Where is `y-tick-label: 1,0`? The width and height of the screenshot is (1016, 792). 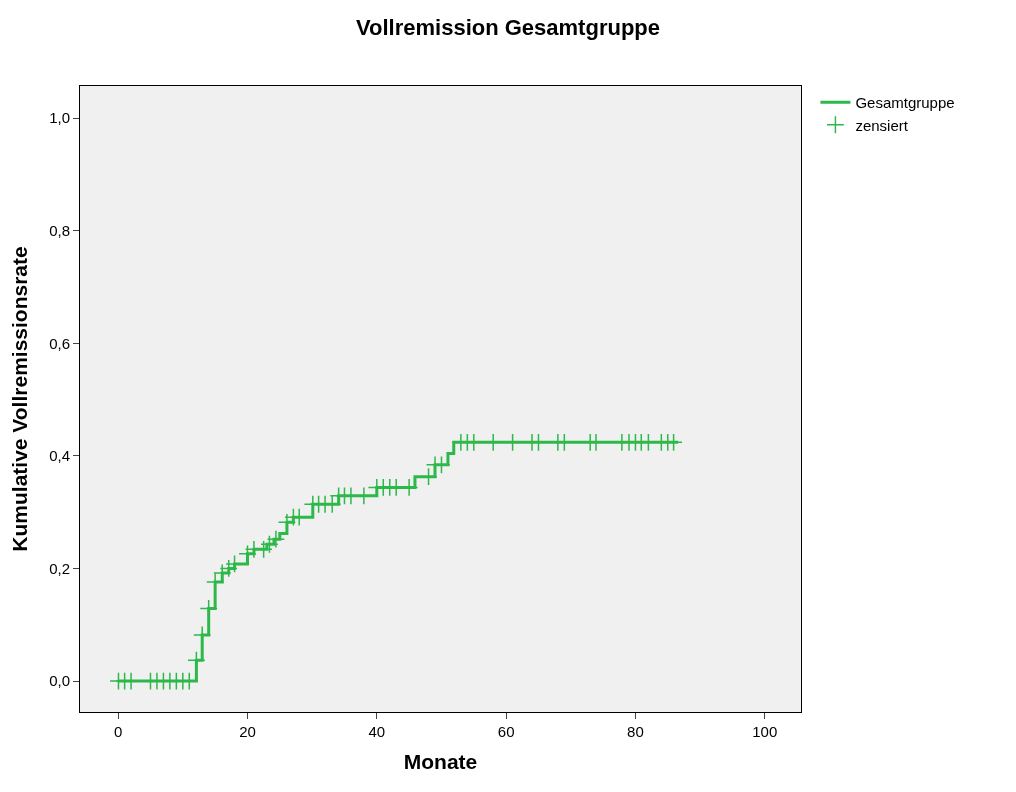 y-tick-label: 1,0 is located at coordinates (59, 118).